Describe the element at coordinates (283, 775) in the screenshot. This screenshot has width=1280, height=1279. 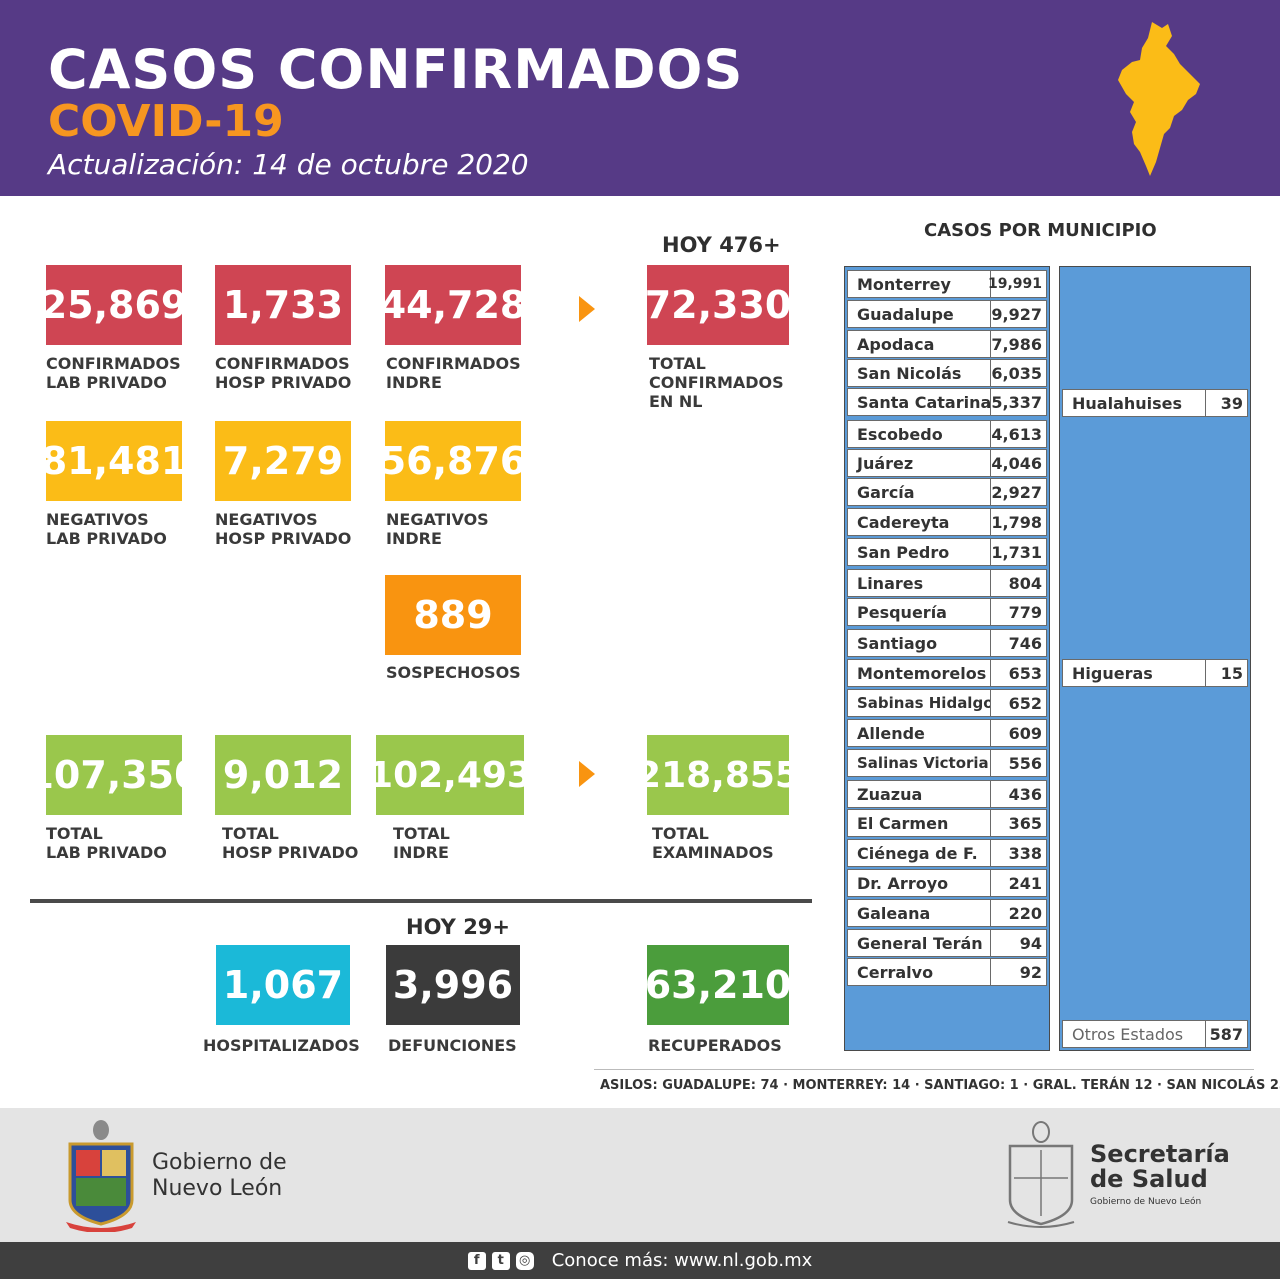
I see `total-hosp-privado-value: 9,012` at that location.